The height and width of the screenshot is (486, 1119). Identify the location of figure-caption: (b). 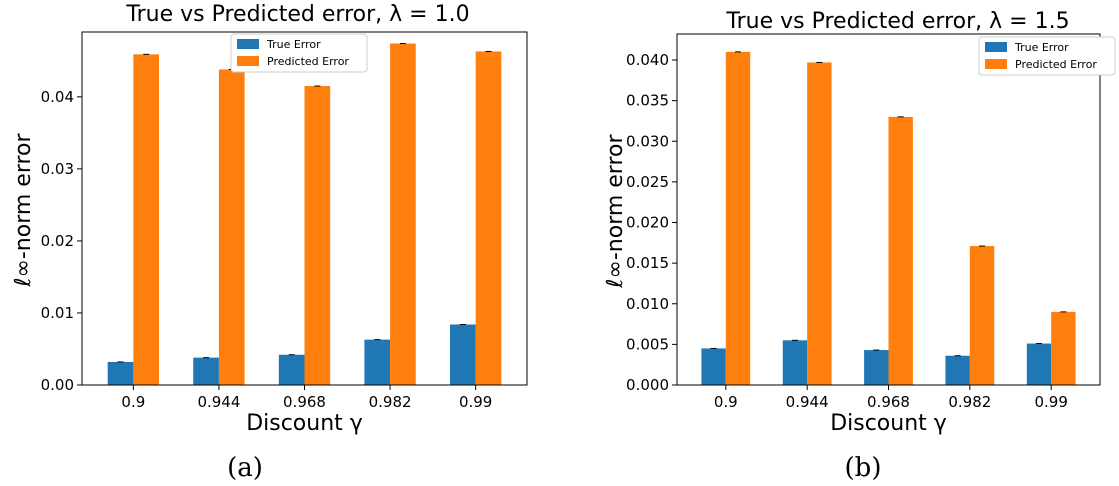
(863, 468).